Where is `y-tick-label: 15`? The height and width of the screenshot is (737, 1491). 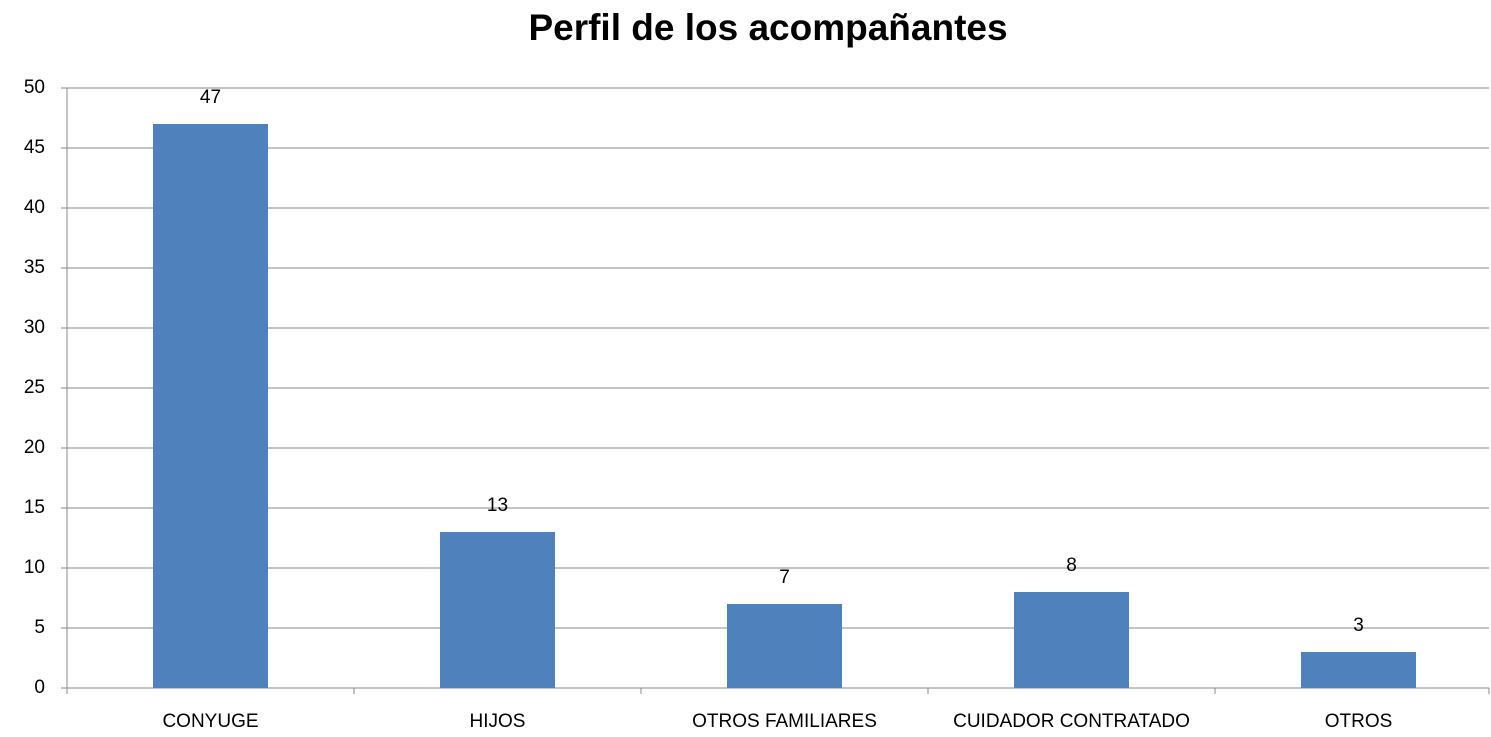
y-tick-label: 15 is located at coordinates (34, 507).